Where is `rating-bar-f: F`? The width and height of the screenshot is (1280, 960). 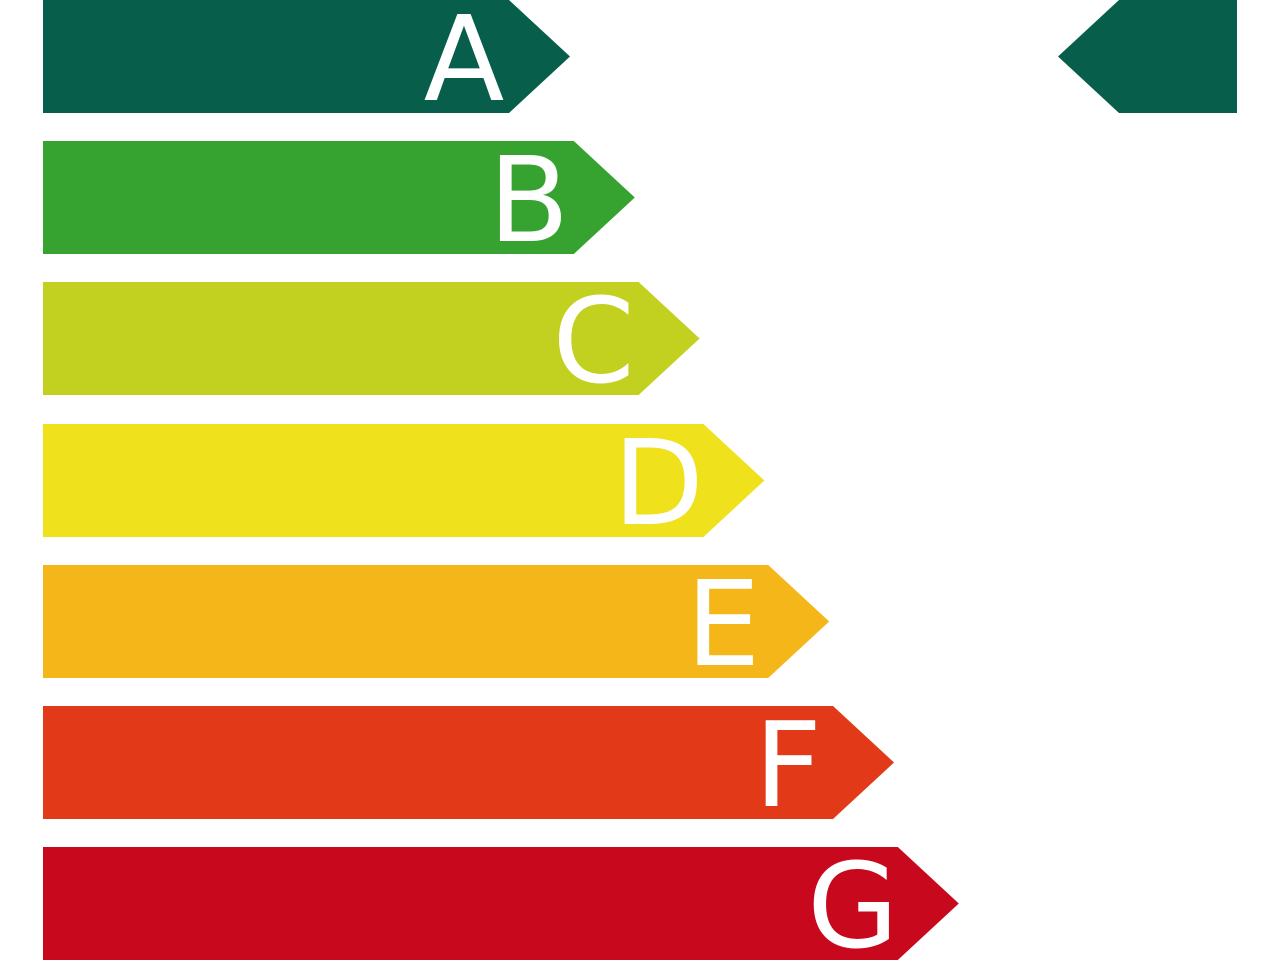
rating-bar-f: F is located at coordinates (468, 765).